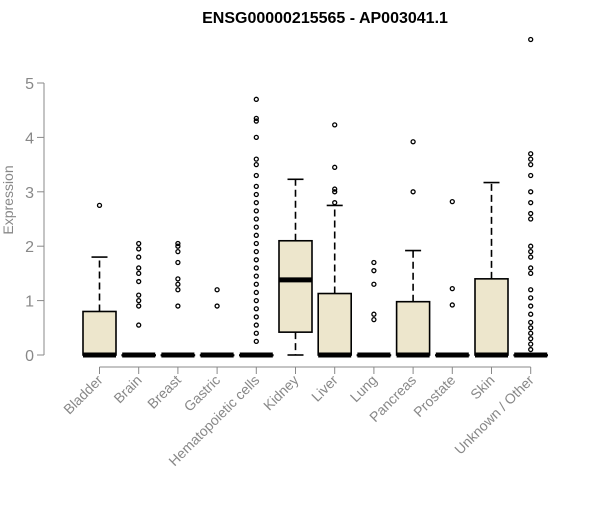 This screenshot has height=505, width=600. Describe the element at coordinates (434, 396) in the screenshot. I see `x-tick-label: Prostate` at that location.